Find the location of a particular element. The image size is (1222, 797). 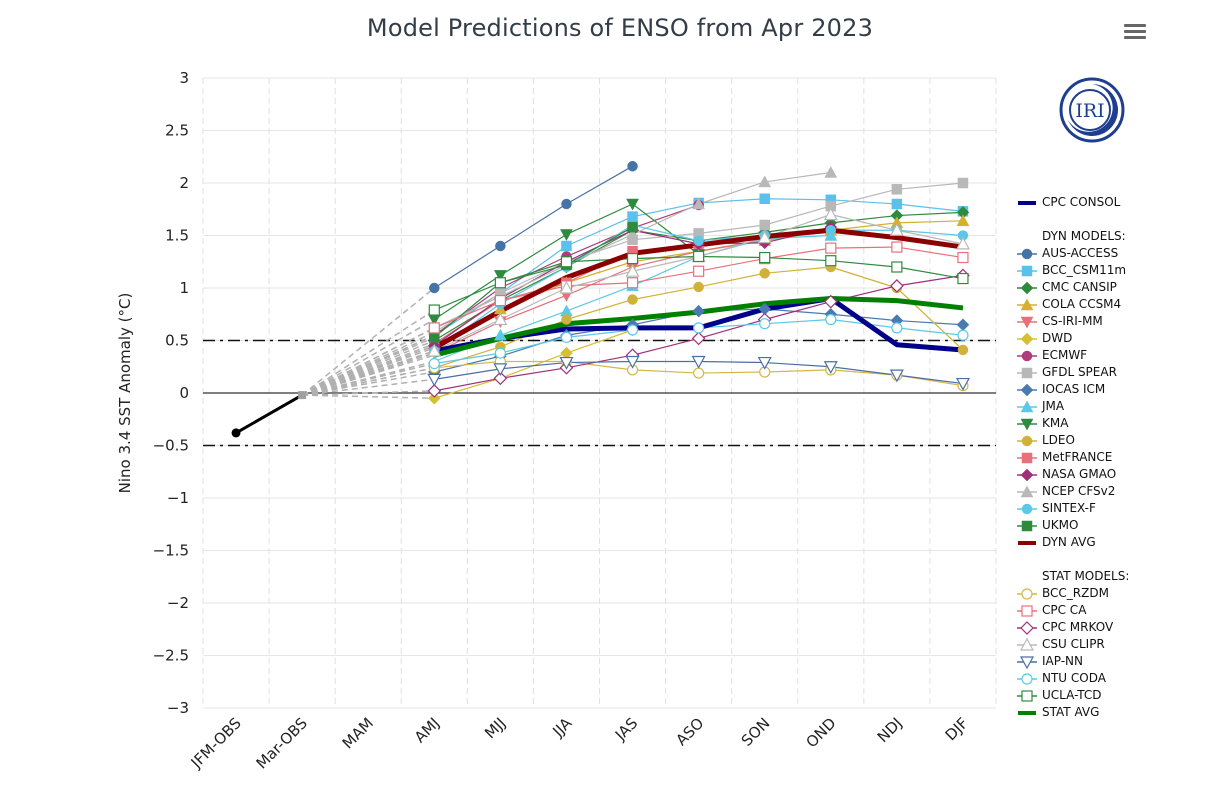

legend-label: CMC CANSIP is located at coordinates (1079, 287).